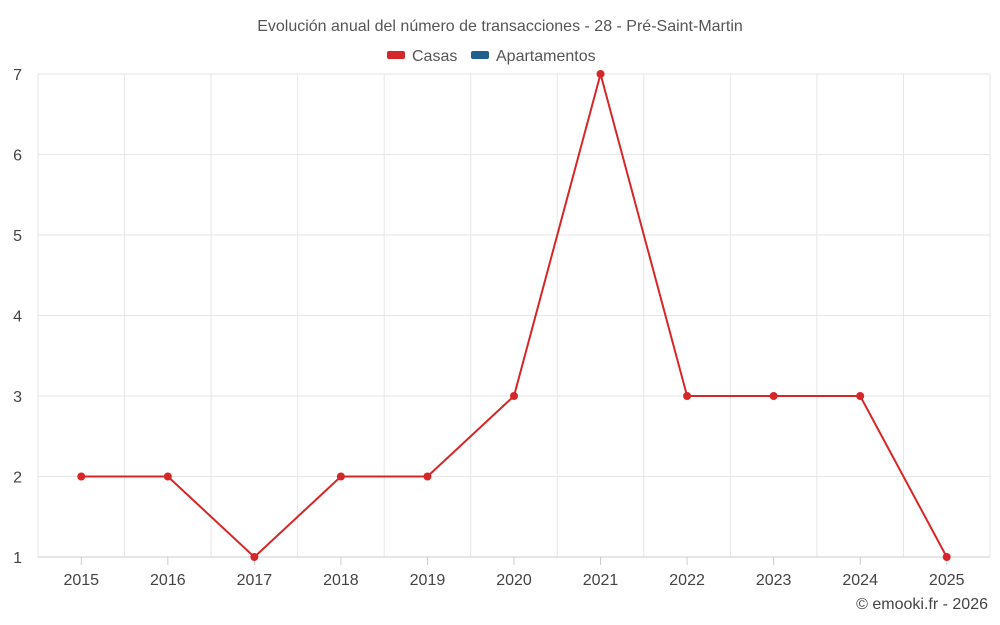 The image size is (1000, 625). Describe the element at coordinates (17, 478) in the screenshot. I see `y-tick-label: 2` at that location.